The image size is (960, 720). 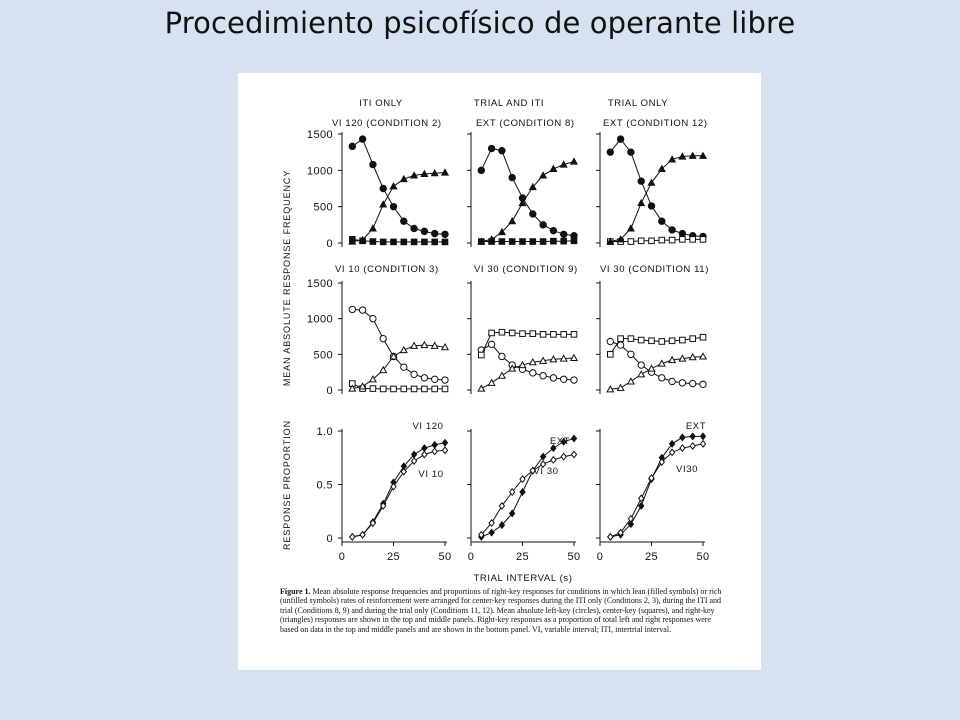 I want to click on panel-title: VI 30 (CONDITION 9), so click(x=526, y=269).